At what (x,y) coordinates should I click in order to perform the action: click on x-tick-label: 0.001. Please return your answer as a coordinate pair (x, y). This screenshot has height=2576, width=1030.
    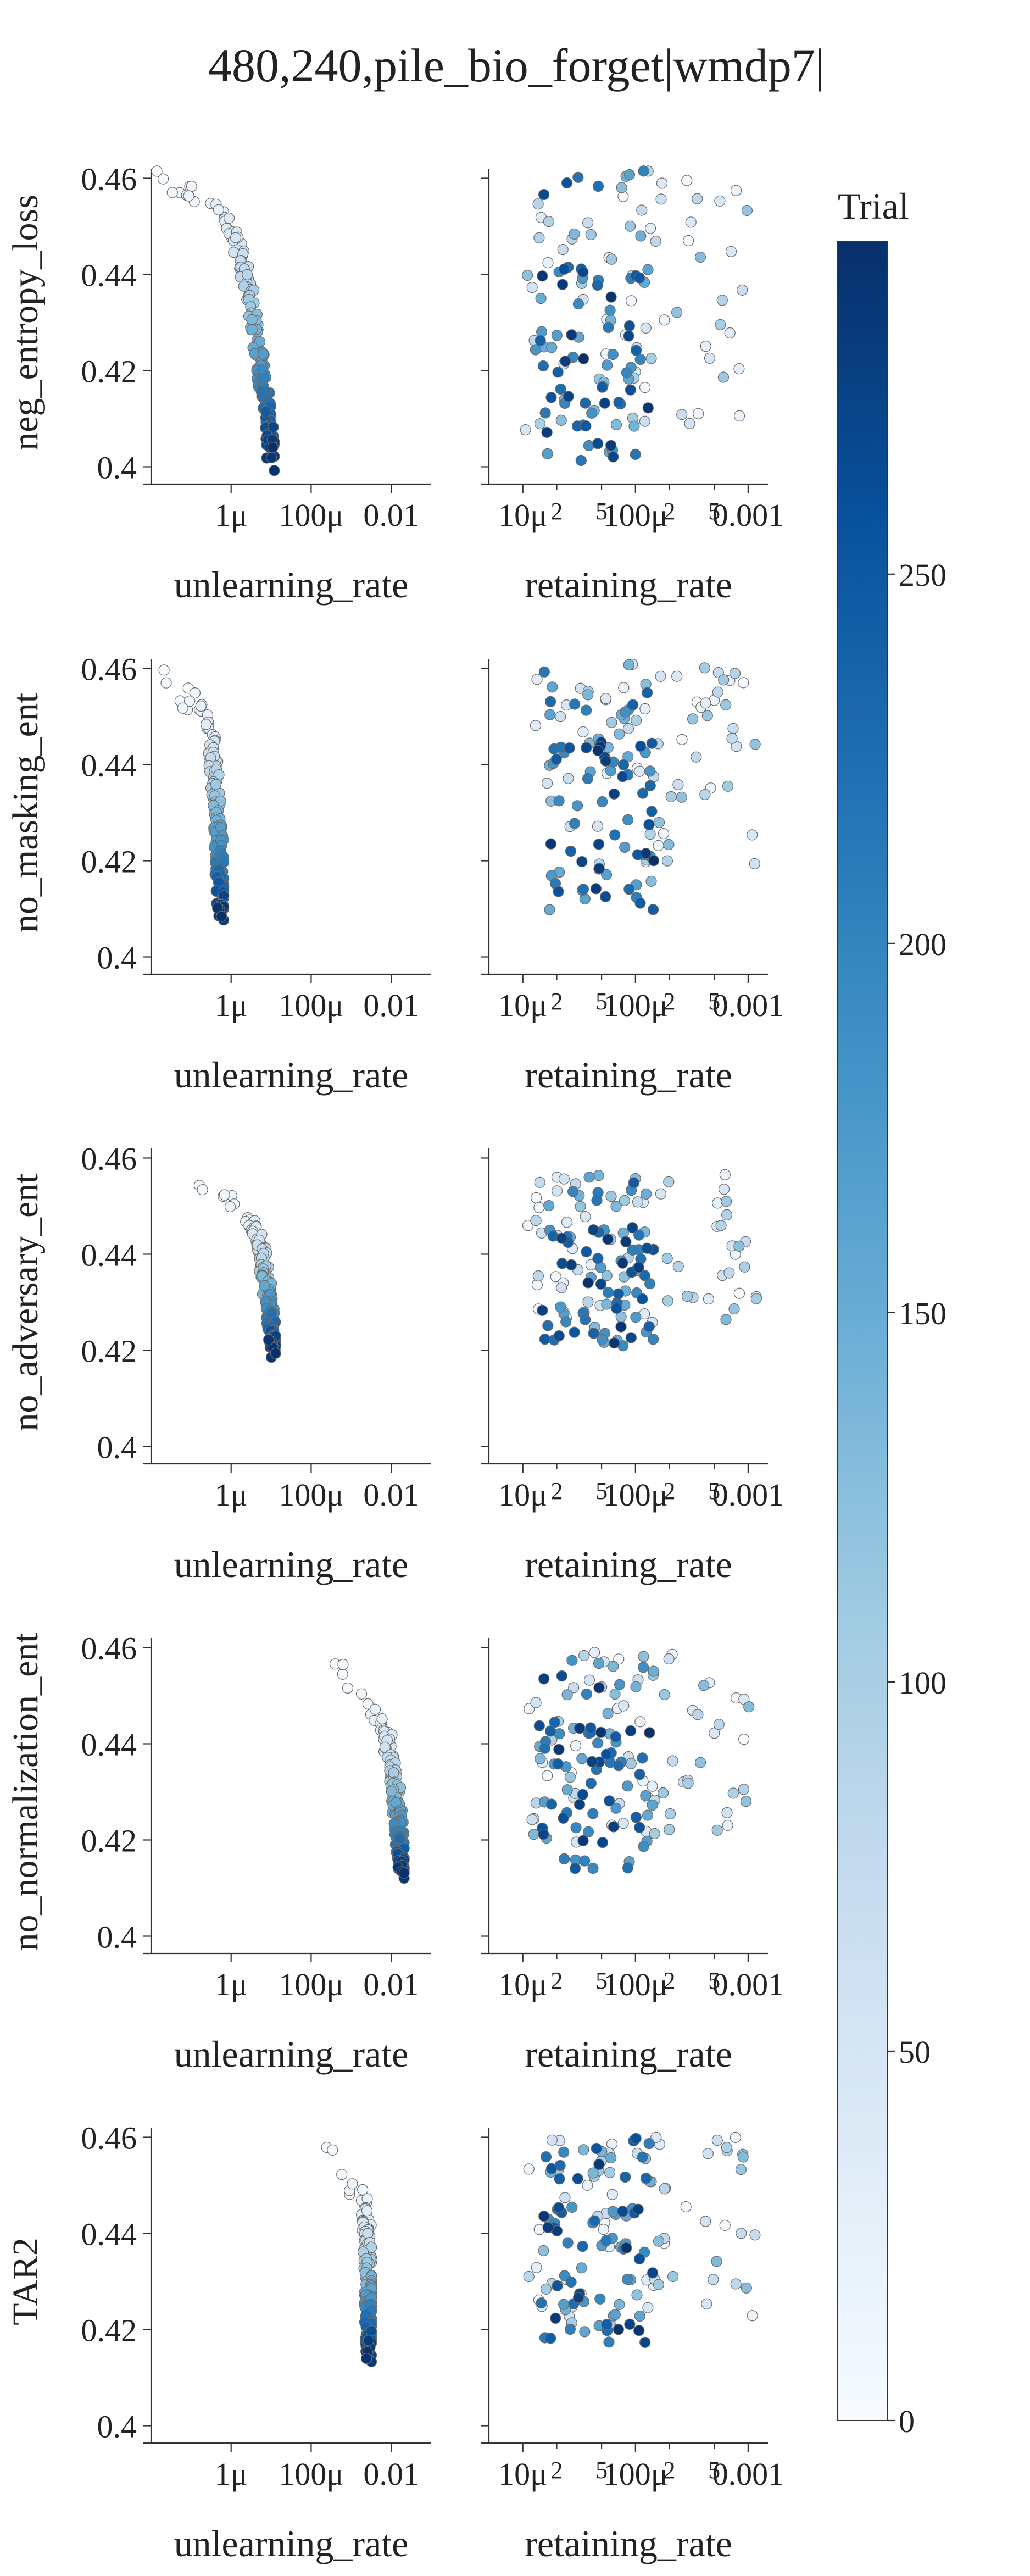
    Looking at the image, I should click on (748, 1984).